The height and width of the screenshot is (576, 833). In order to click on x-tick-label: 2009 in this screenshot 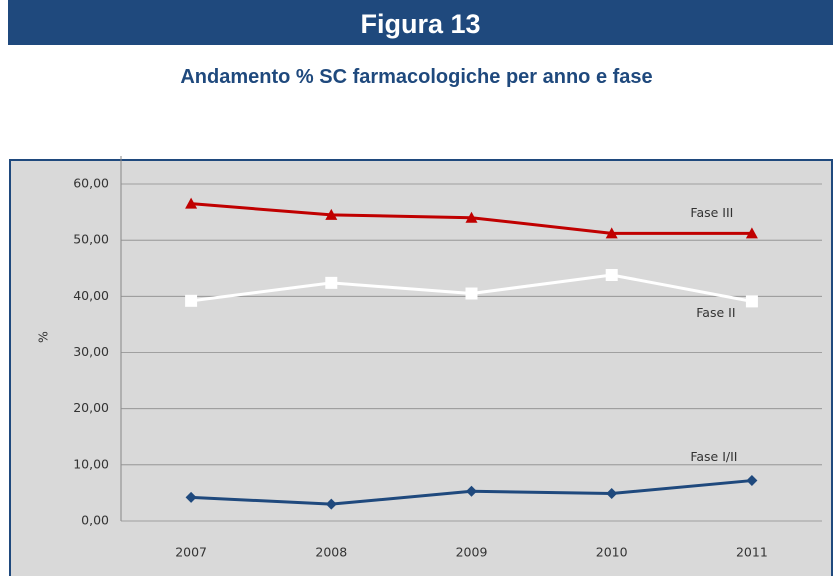, I will do `click(472, 552)`.